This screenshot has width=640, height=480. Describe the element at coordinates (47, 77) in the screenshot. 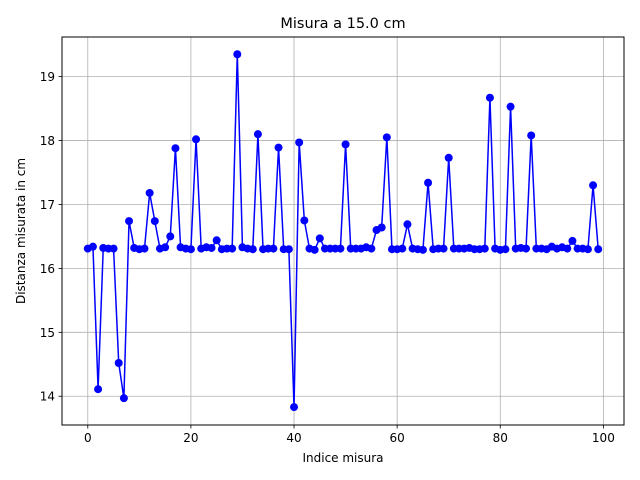

I see `y-tick-label: 19` at that location.